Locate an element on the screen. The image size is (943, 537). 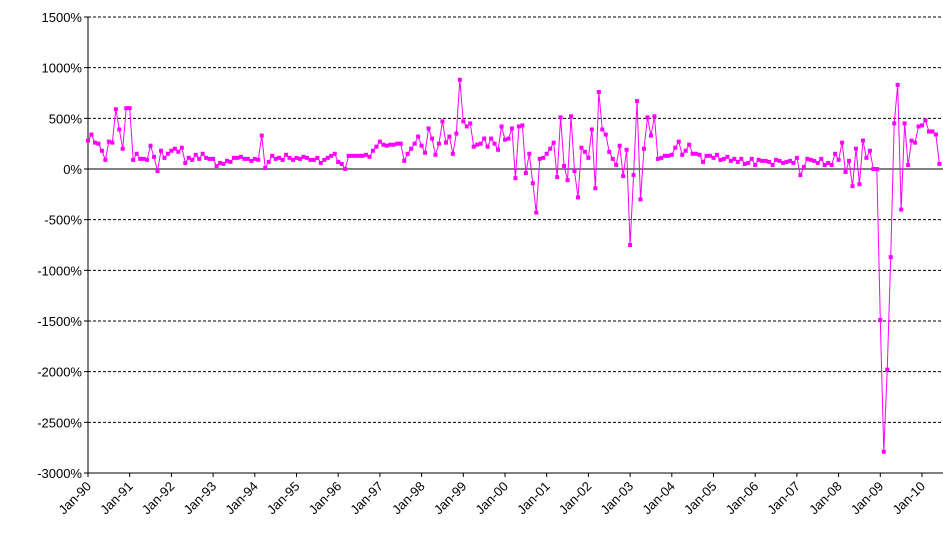
y-tick-label: 500% is located at coordinates (66, 118).